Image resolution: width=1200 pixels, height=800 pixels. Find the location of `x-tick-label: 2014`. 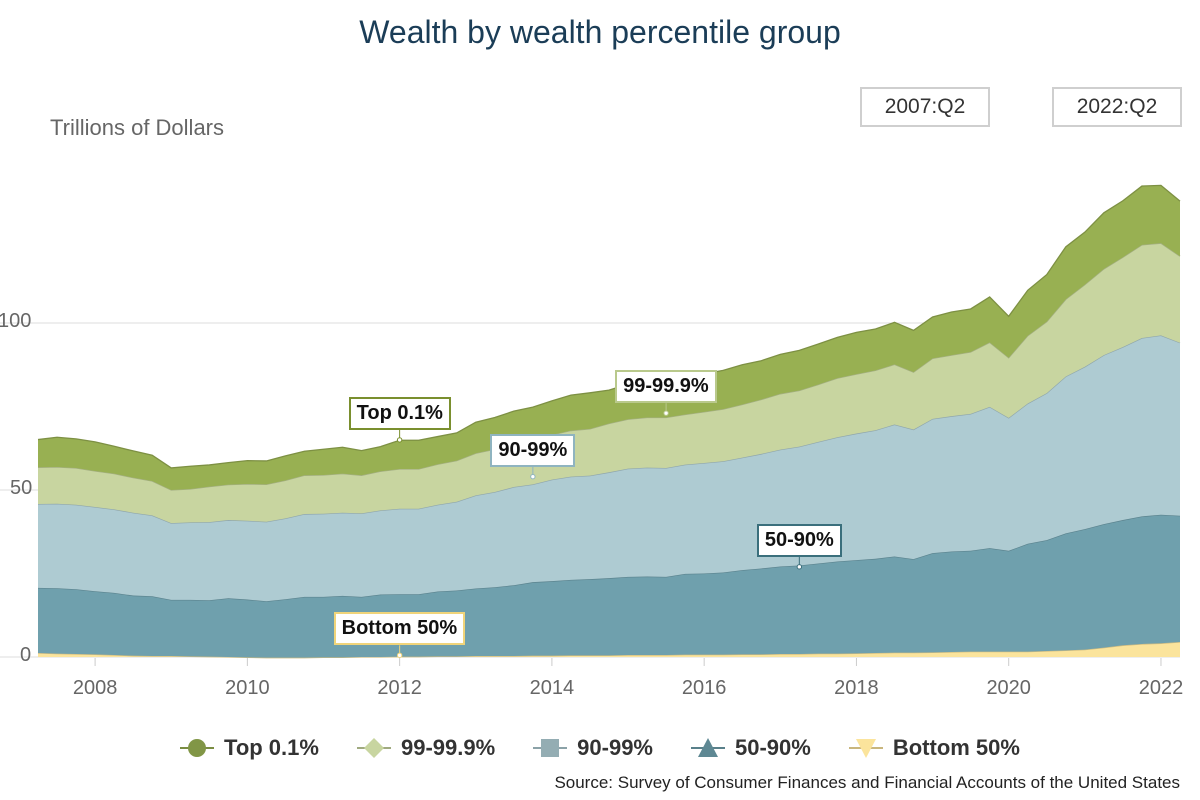

x-tick-label: 2014 is located at coordinates (552, 688).